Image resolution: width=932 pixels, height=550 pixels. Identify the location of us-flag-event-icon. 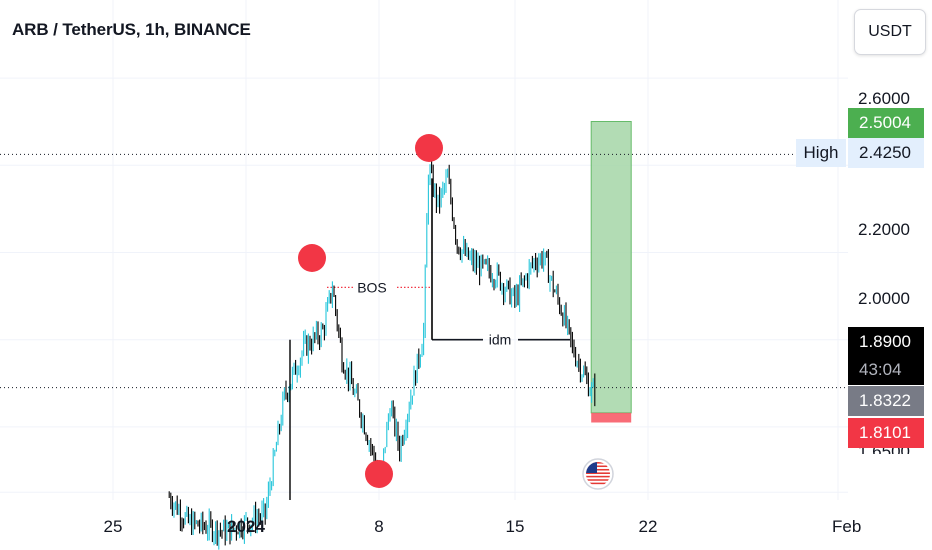
(598, 474).